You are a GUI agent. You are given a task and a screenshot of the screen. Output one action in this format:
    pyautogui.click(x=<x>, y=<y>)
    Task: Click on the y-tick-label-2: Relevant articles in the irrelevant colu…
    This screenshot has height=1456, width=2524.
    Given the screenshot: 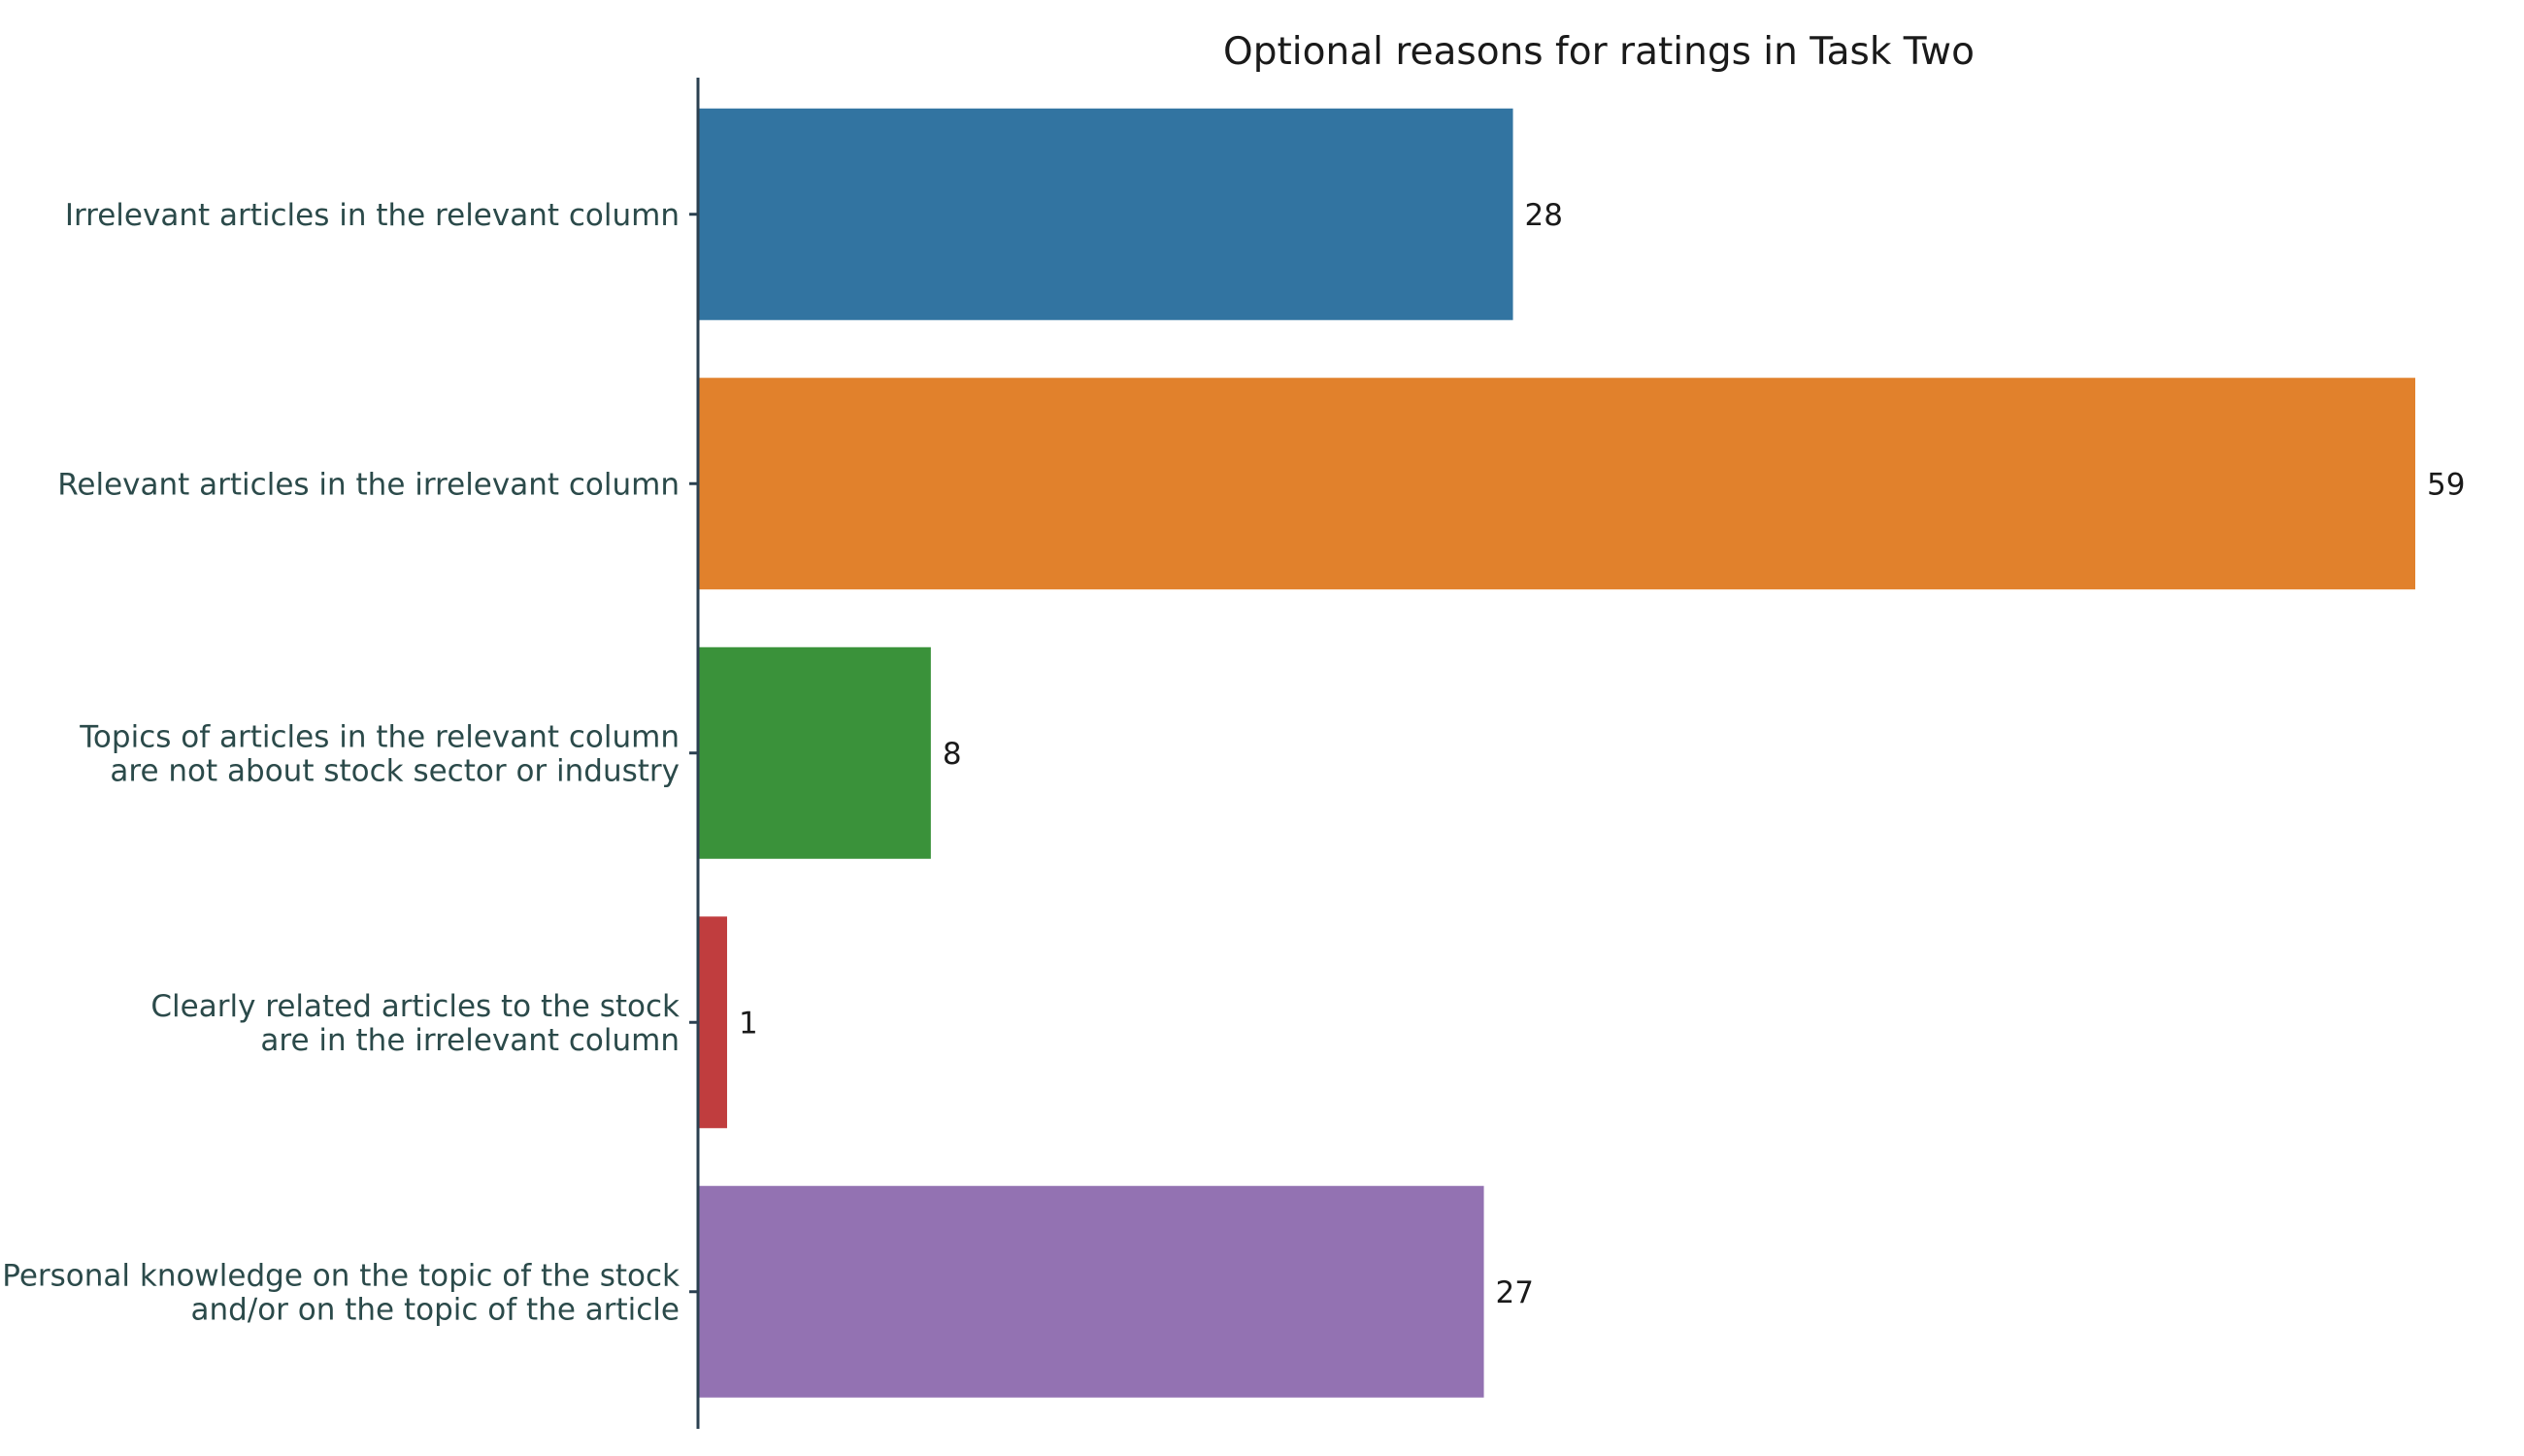 What is the action you would take?
    pyautogui.click(x=368, y=484)
    